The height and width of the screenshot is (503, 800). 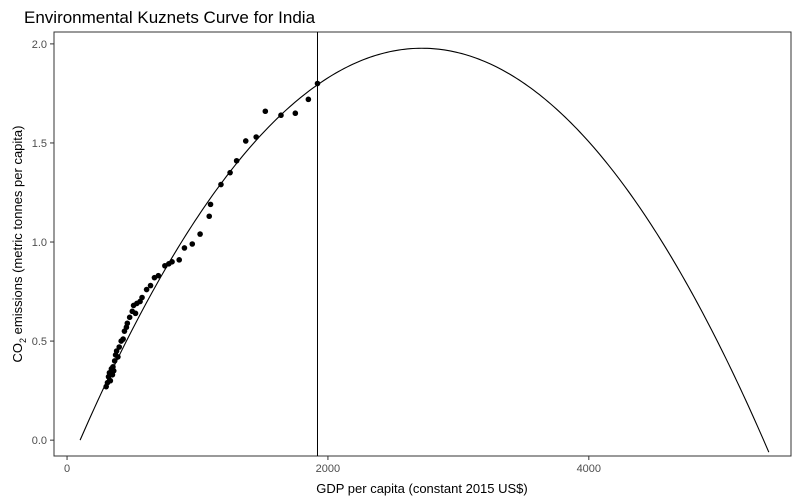 I want to click on x-tick-label: 2000, so click(x=328, y=469).